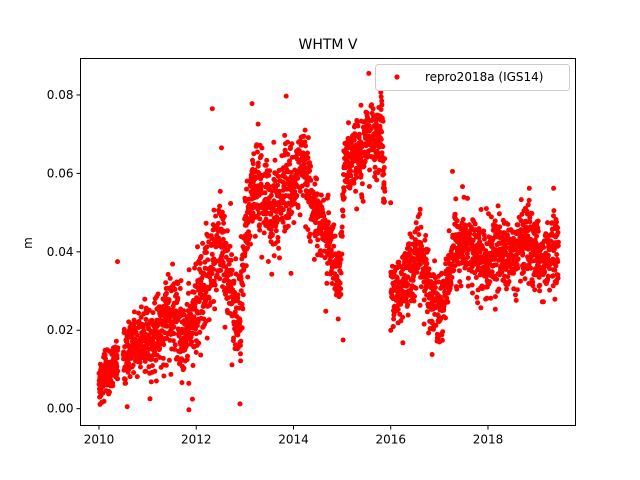 The image size is (640, 480). I want to click on y-tick-label: 0.00, so click(60, 409).